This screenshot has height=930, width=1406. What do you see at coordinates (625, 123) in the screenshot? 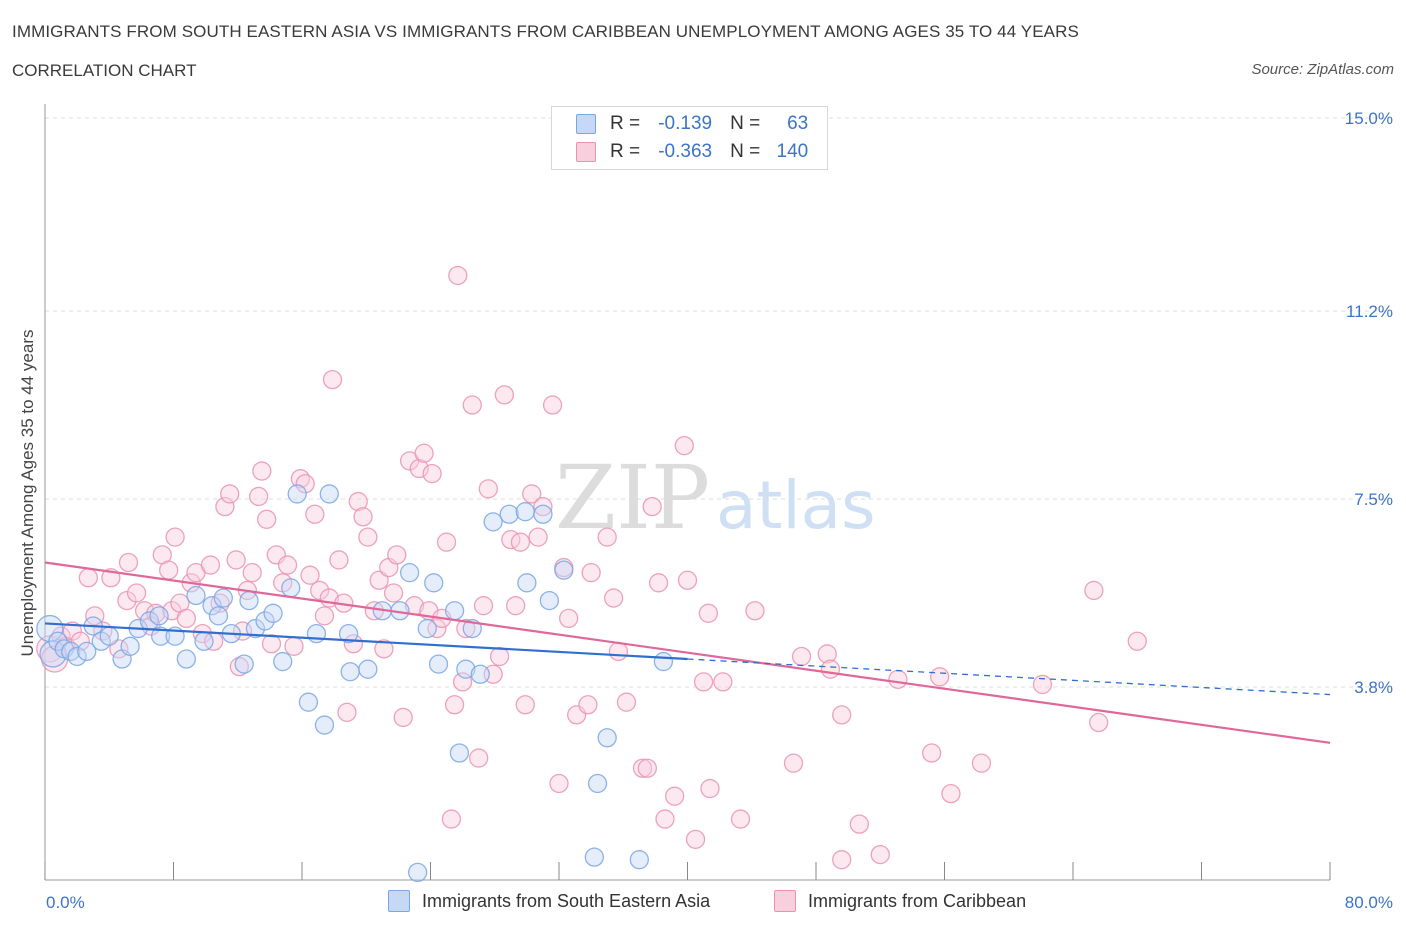
I see `r-label: R =` at bounding box center [625, 123].